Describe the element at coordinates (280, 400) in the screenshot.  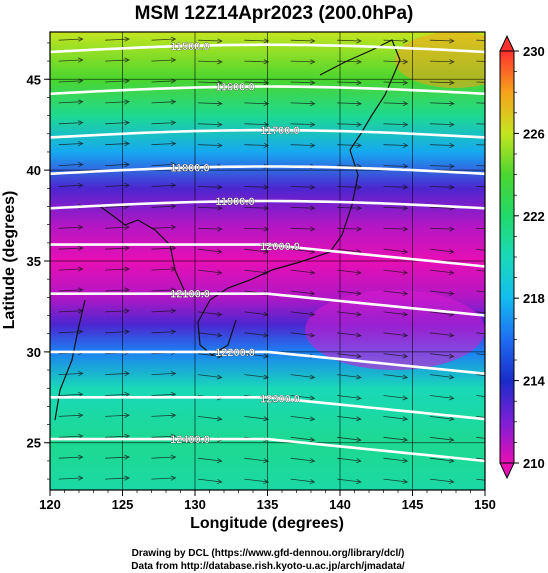
I see `contour-label: 12300.0` at that location.